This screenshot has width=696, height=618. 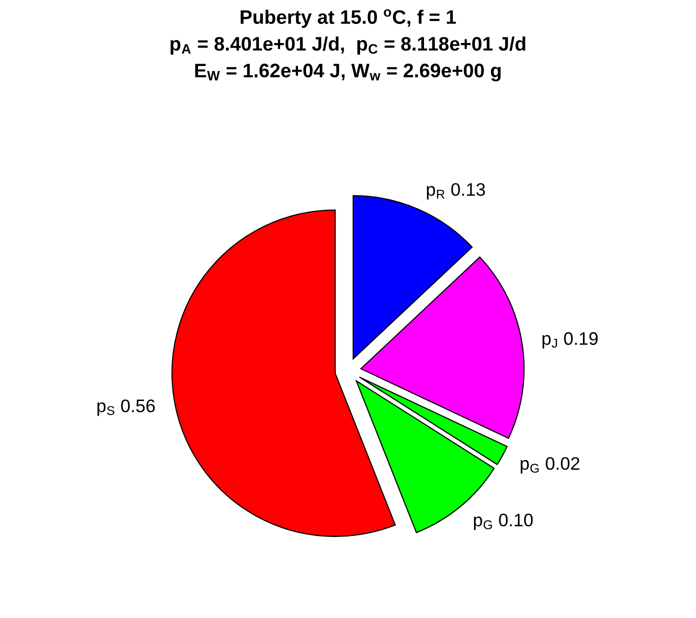 What do you see at coordinates (468, 189) in the screenshot?
I see `data-label: 0.13` at bounding box center [468, 189].